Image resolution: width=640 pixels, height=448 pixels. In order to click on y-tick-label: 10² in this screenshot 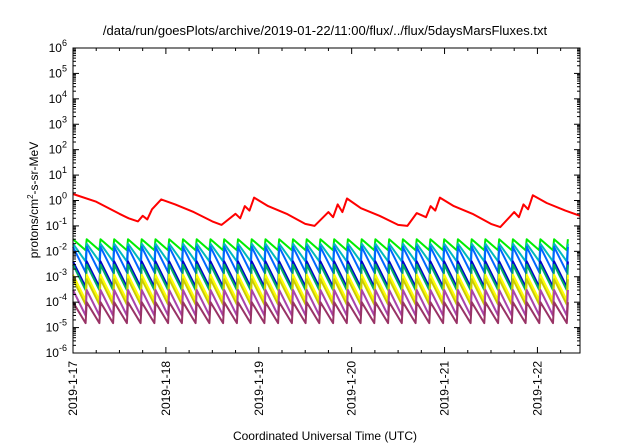, I will do `click(58, 148)`.